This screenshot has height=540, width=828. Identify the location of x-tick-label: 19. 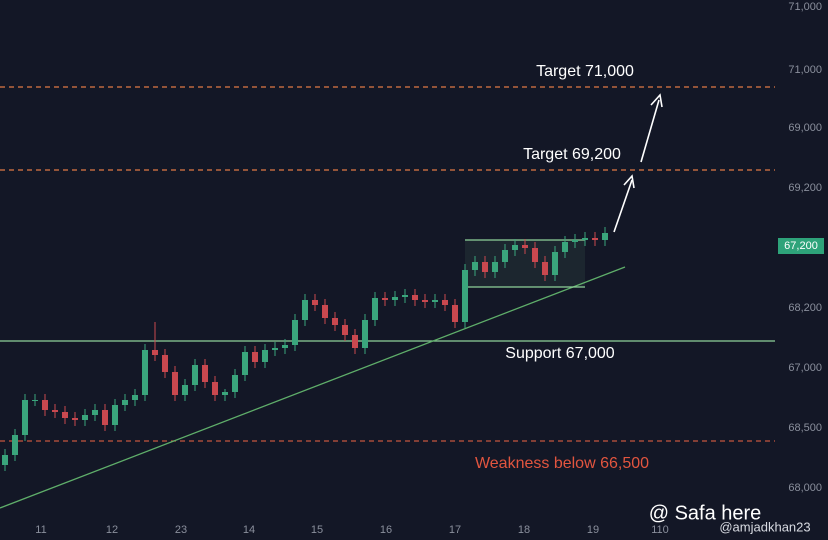
(593, 530).